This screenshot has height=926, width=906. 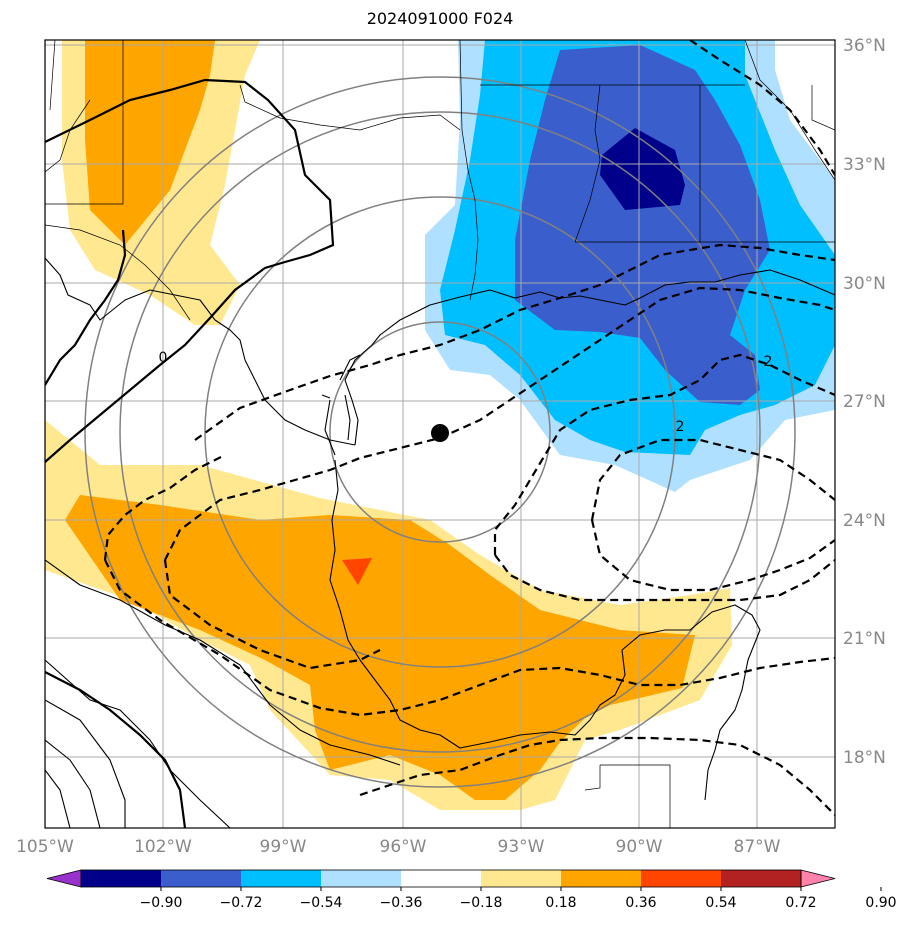 What do you see at coordinates (720, 903) in the screenshot?
I see `colorbar-tick-label: 0.54` at bounding box center [720, 903].